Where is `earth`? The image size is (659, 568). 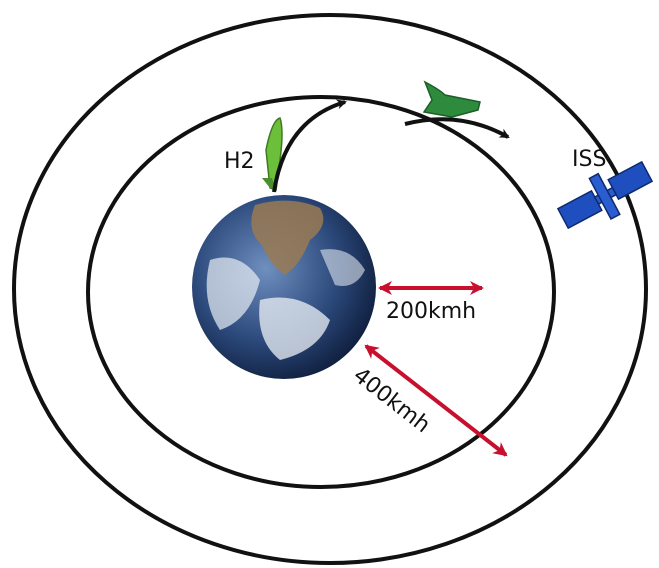
earth is located at coordinates (284, 287).